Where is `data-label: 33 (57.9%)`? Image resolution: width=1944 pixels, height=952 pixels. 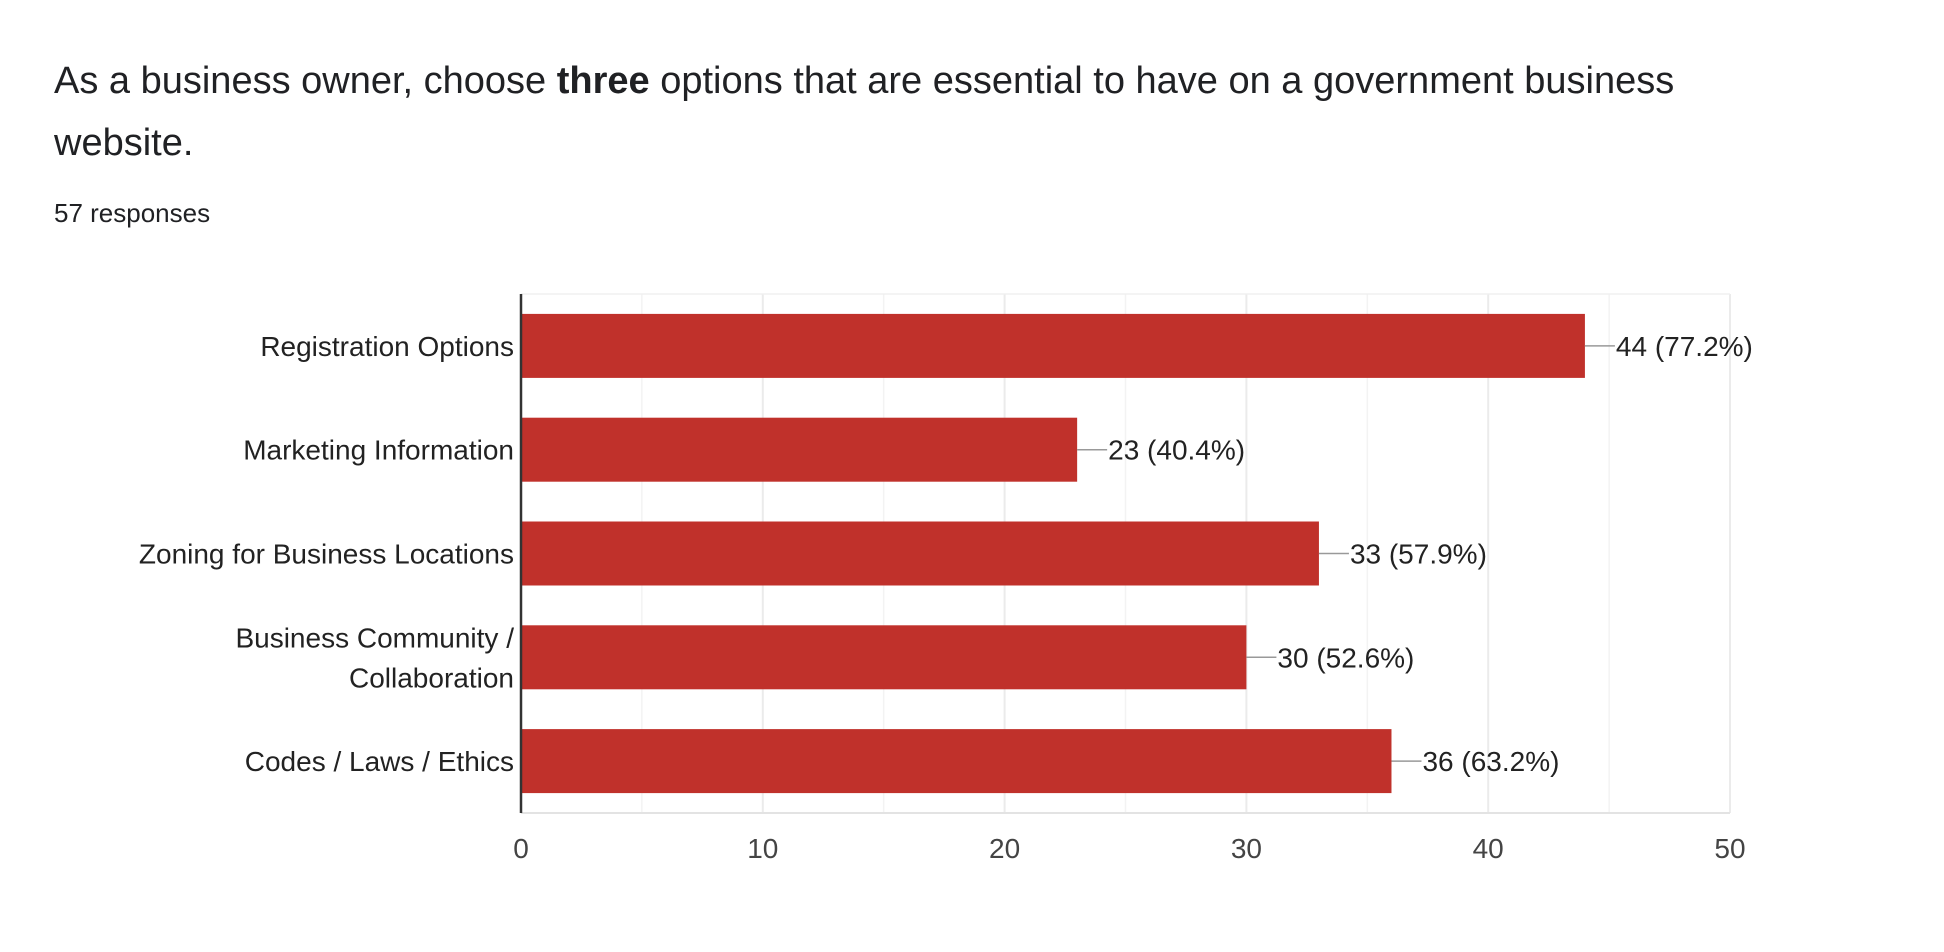 data-label: 33 (57.9%) is located at coordinates (1418, 554).